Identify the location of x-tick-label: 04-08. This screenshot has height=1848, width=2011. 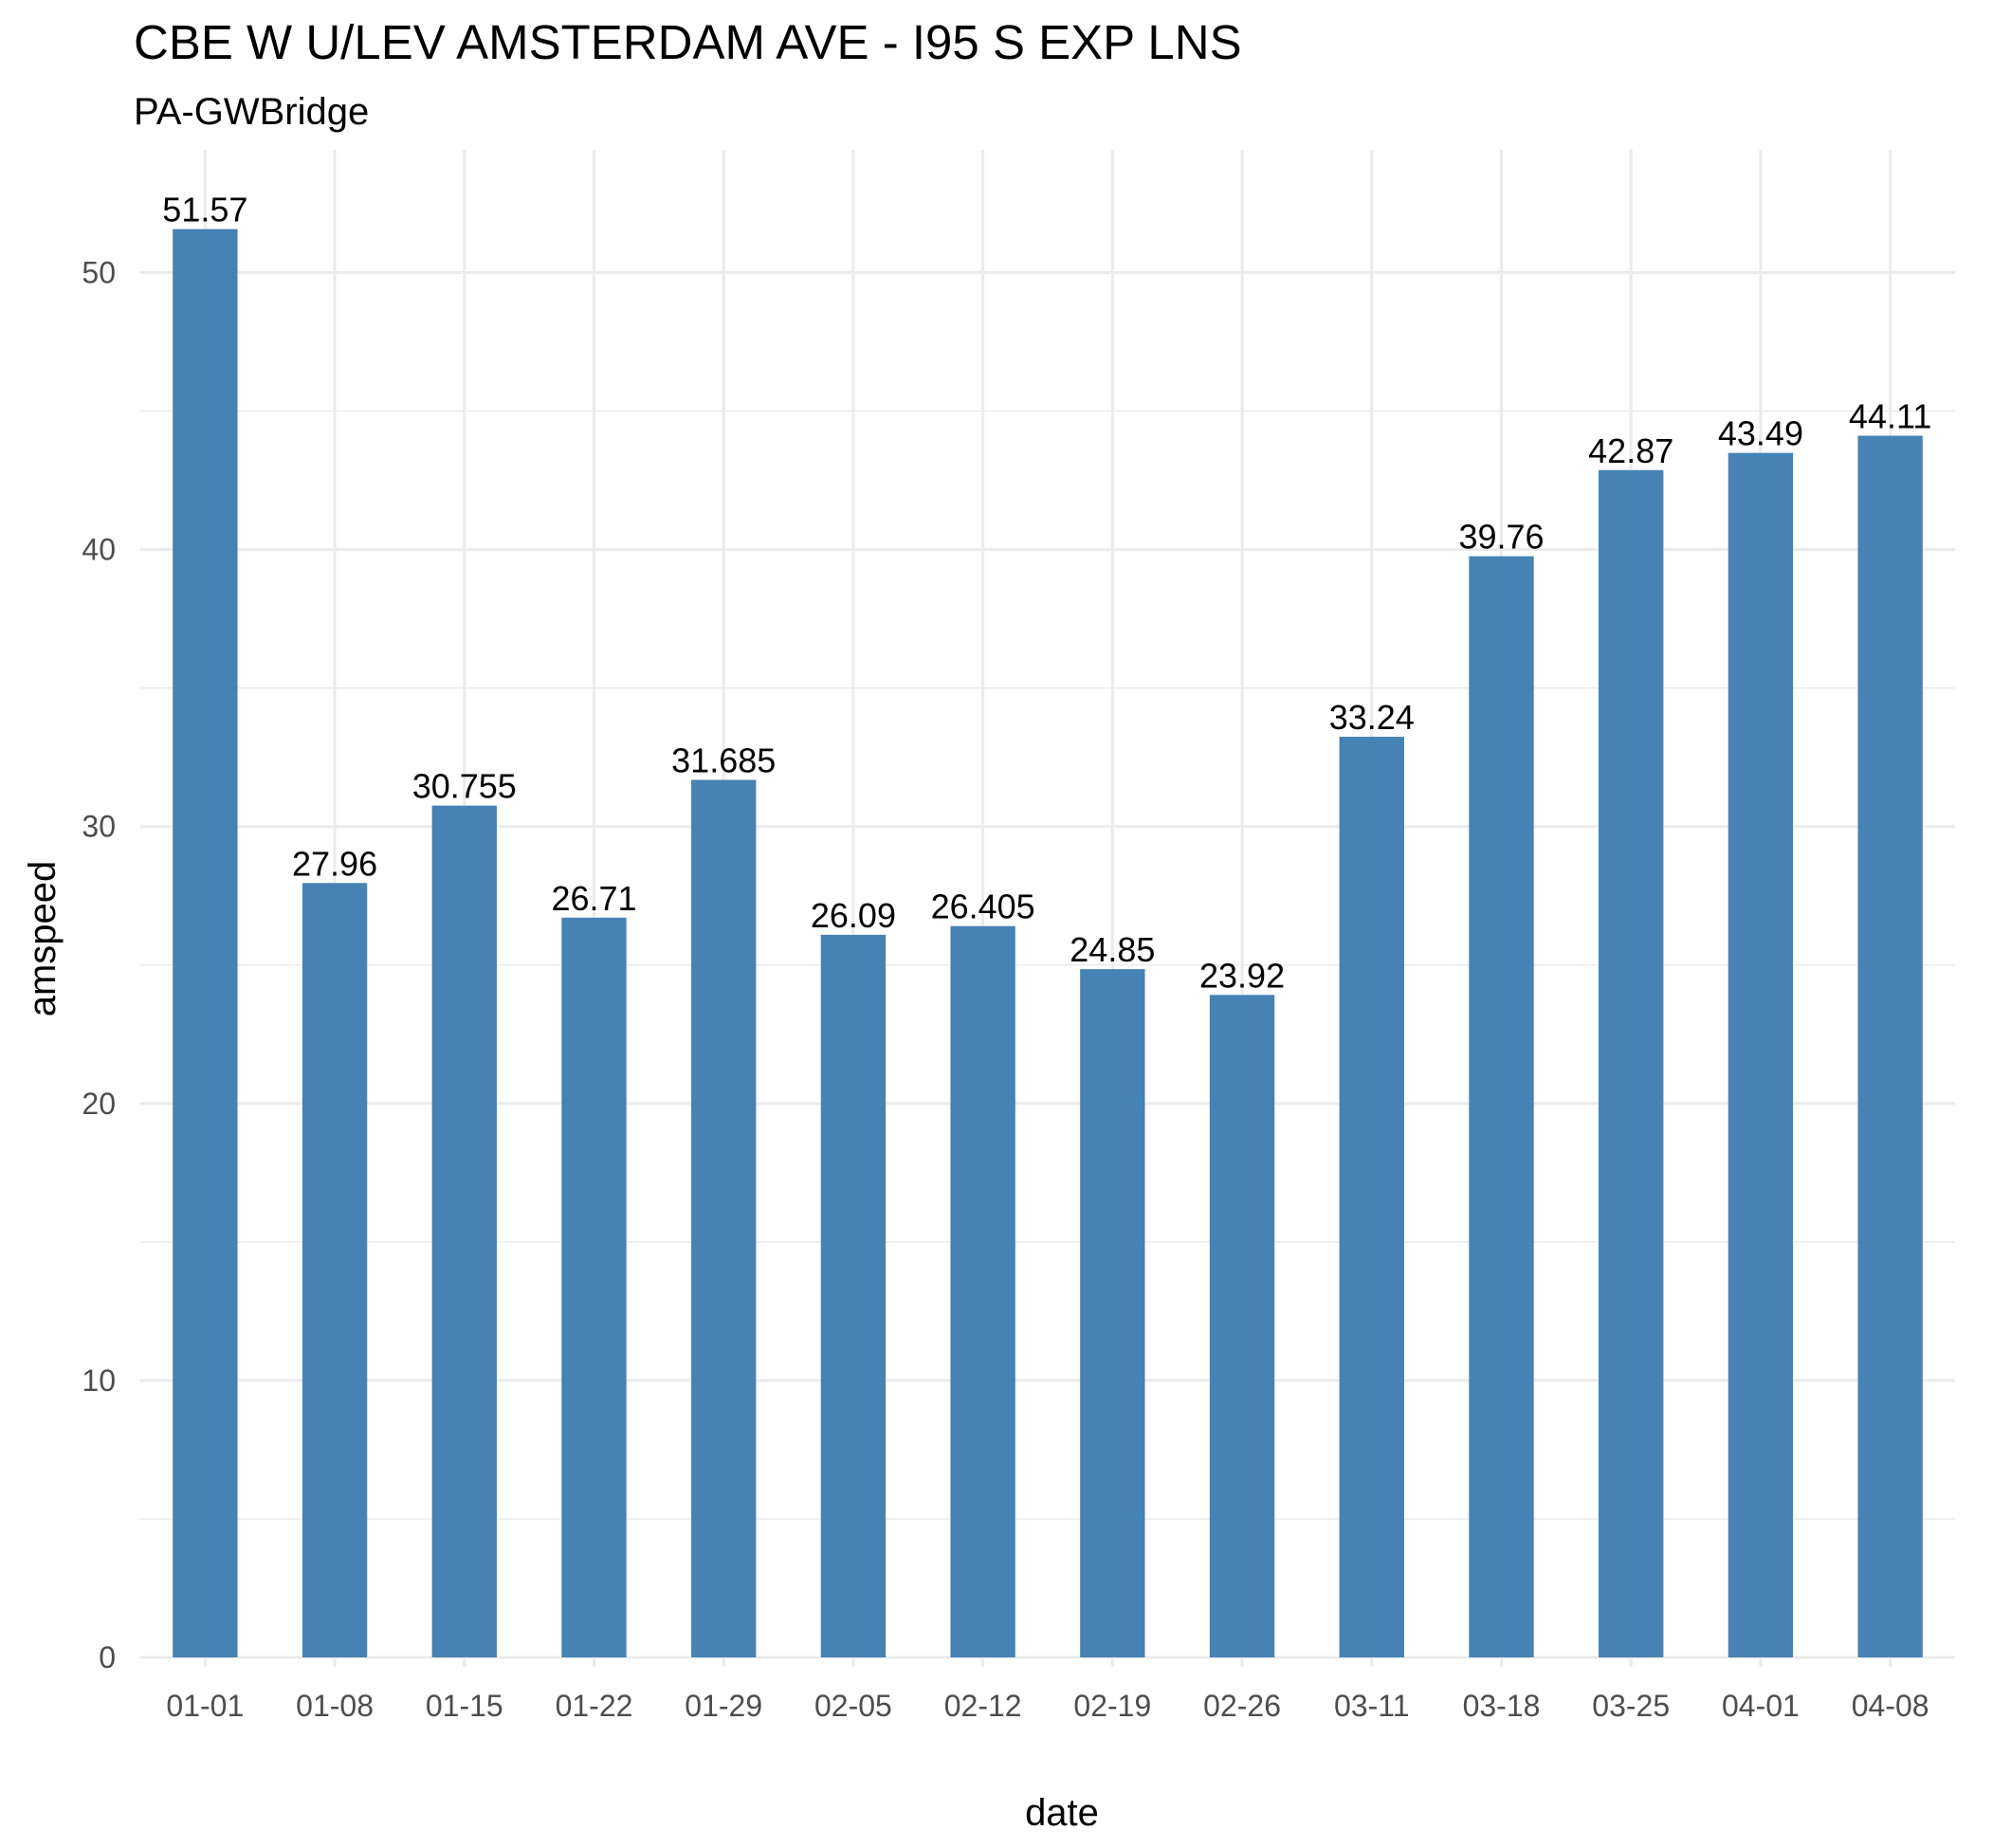
(1891, 1706).